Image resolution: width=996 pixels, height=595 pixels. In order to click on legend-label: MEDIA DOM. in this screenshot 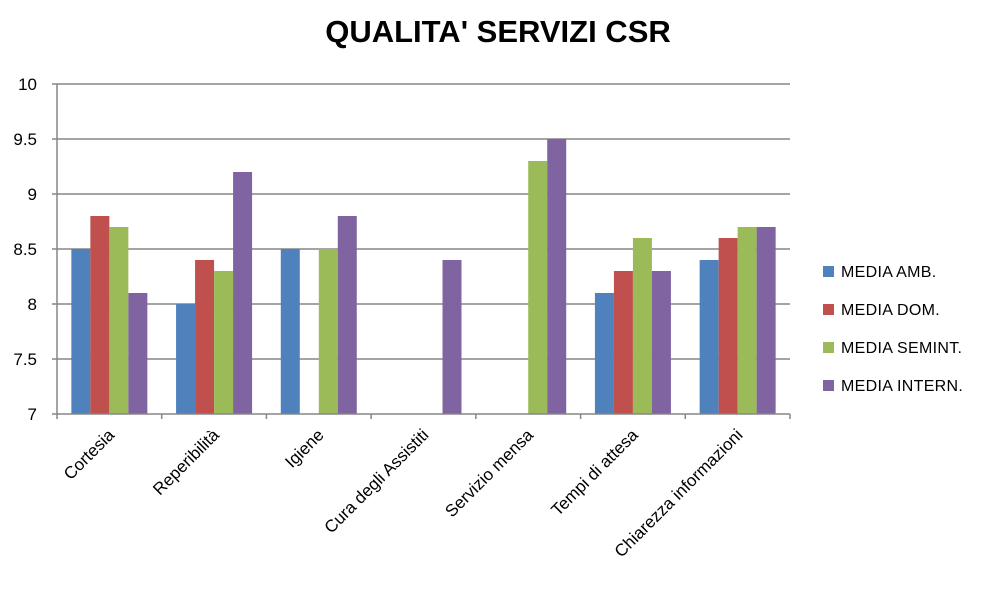, I will do `click(890, 310)`.